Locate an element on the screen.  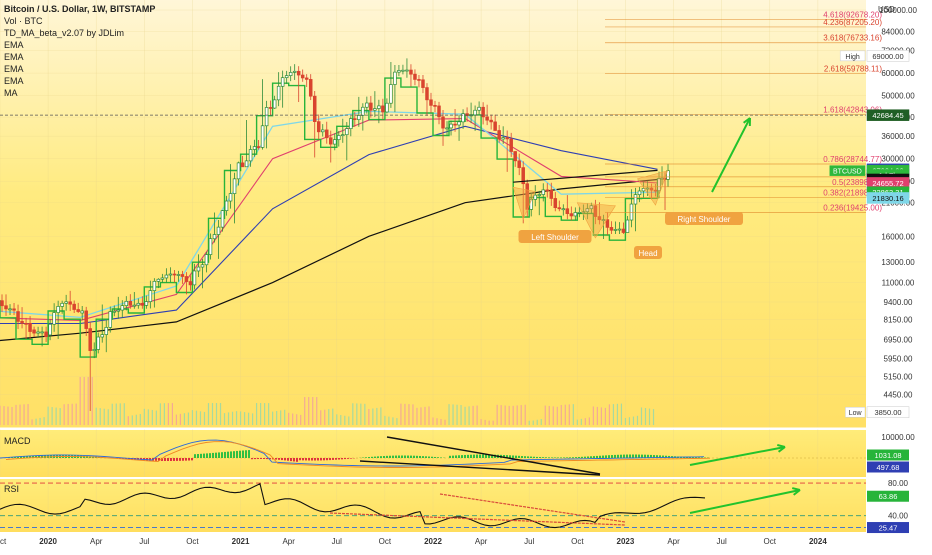
macd-pane-label: MACD is located at coordinates (17, 441).